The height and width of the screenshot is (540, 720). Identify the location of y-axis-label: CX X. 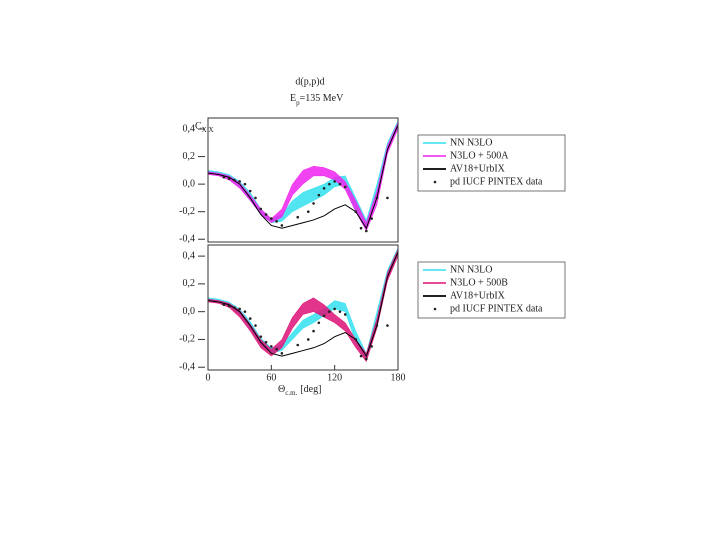
(204, 127).